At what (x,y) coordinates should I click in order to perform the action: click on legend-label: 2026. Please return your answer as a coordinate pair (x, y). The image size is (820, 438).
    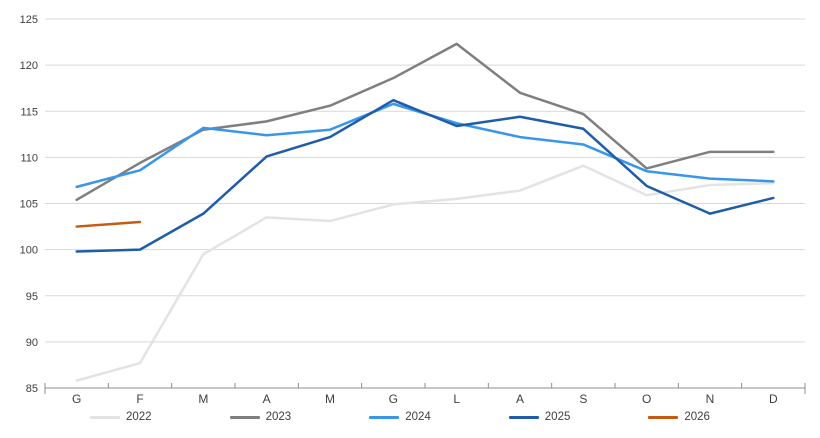
    Looking at the image, I should click on (697, 417).